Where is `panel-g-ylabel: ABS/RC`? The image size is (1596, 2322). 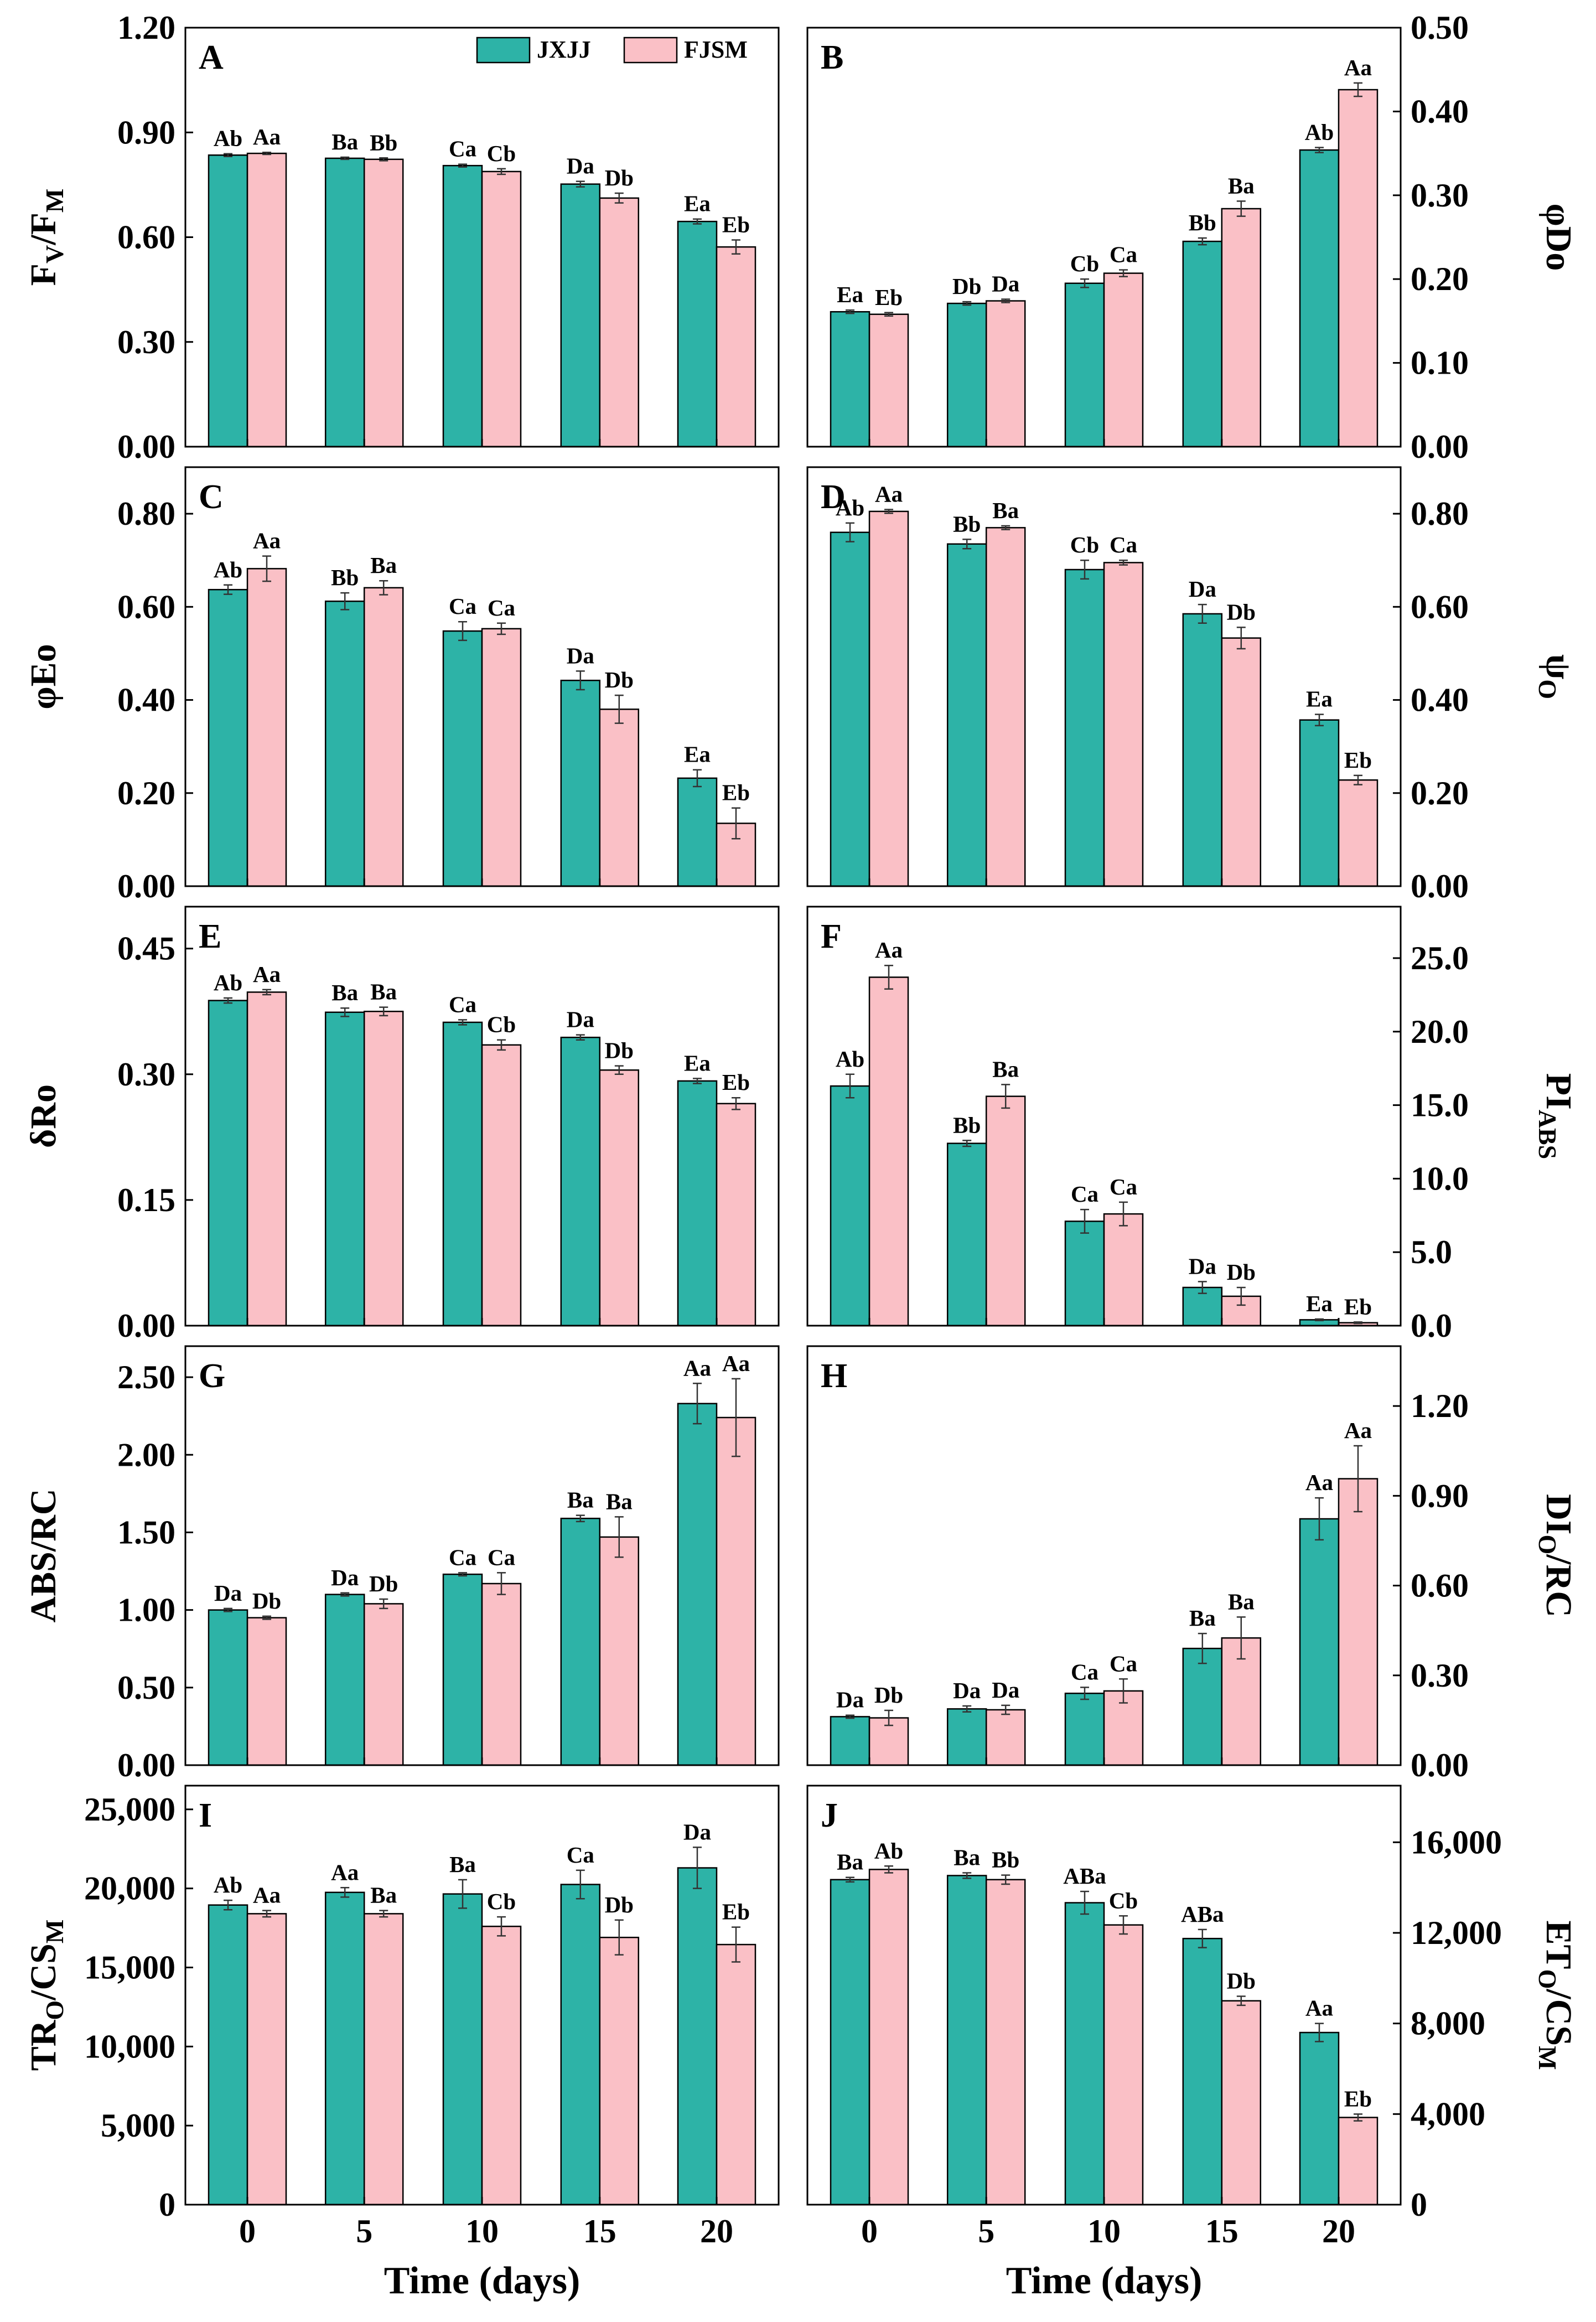
panel-g-ylabel: ABS/RC is located at coordinates (43, 1555).